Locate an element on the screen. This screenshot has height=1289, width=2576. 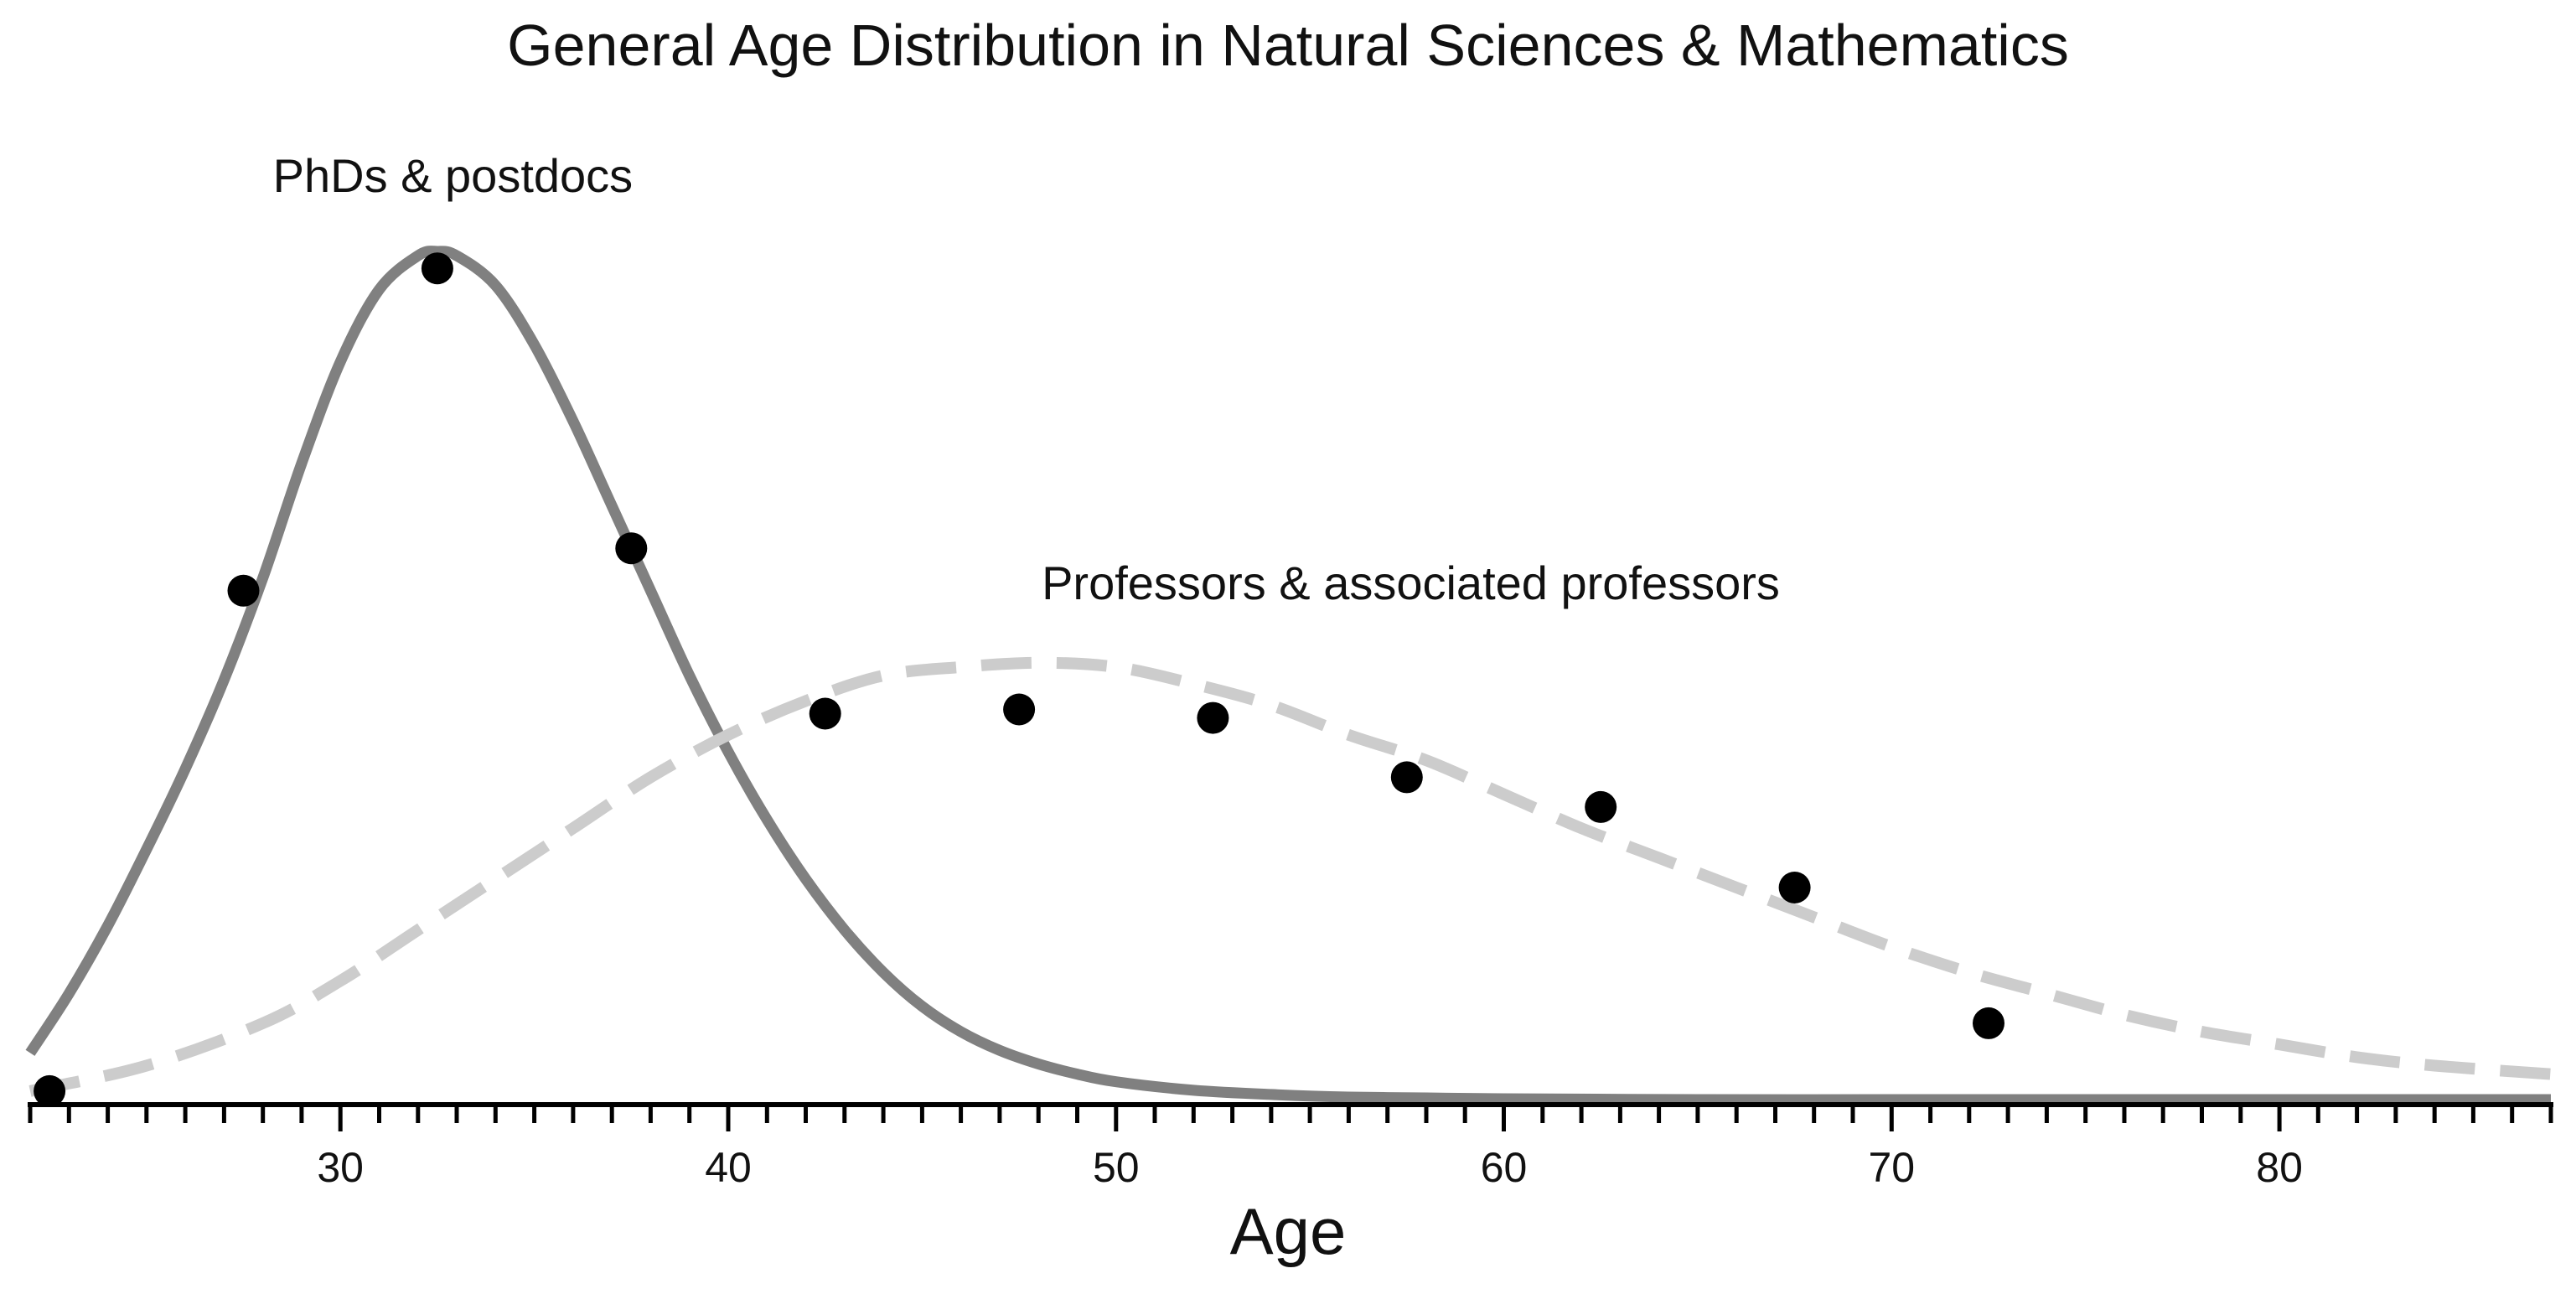
x-tick-label: 40 is located at coordinates (728, 1167).